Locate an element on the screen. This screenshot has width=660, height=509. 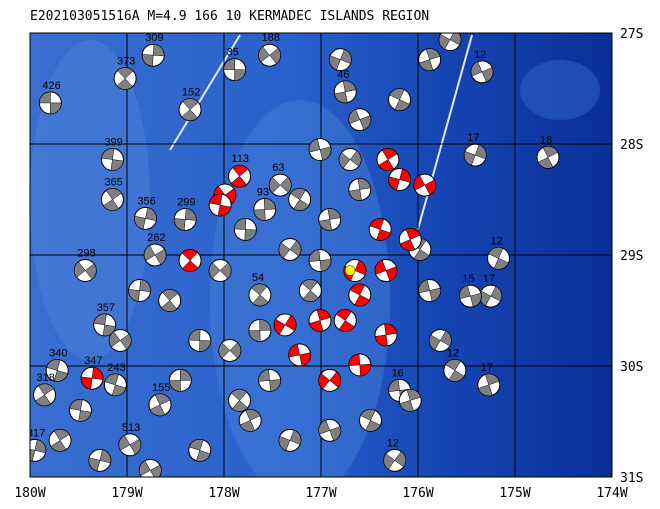
x-tick-label: 177W is located at coordinates (320, 493).